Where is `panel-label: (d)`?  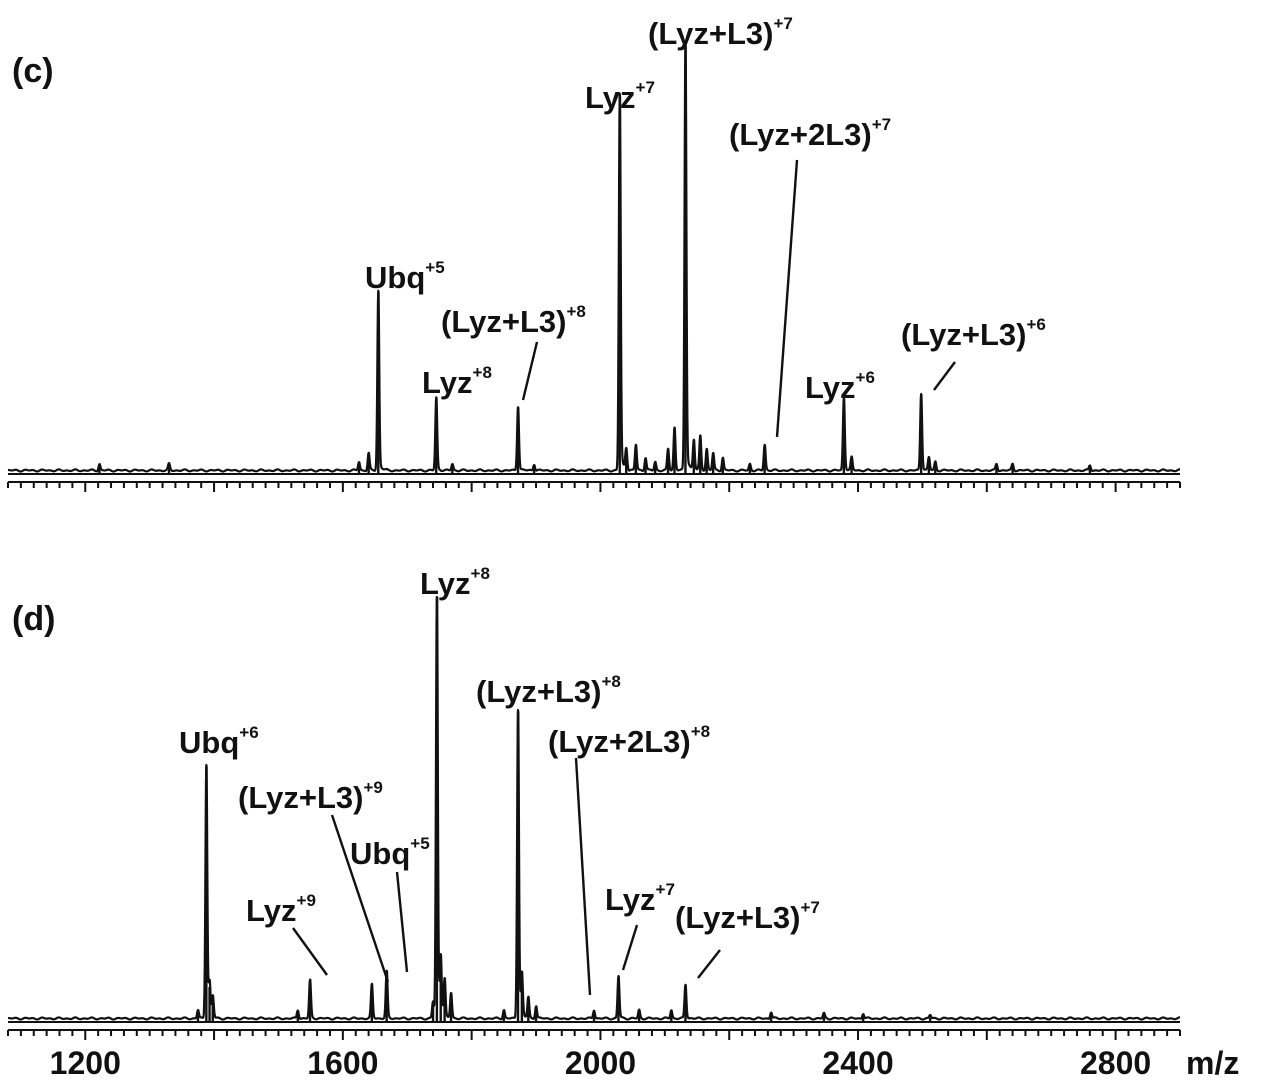 panel-label: (d) is located at coordinates (33, 619).